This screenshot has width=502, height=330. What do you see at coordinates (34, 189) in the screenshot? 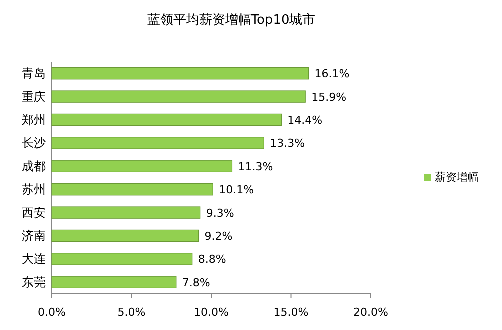
I see `y-tick-label: 苏州` at bounding box center [34, 189].